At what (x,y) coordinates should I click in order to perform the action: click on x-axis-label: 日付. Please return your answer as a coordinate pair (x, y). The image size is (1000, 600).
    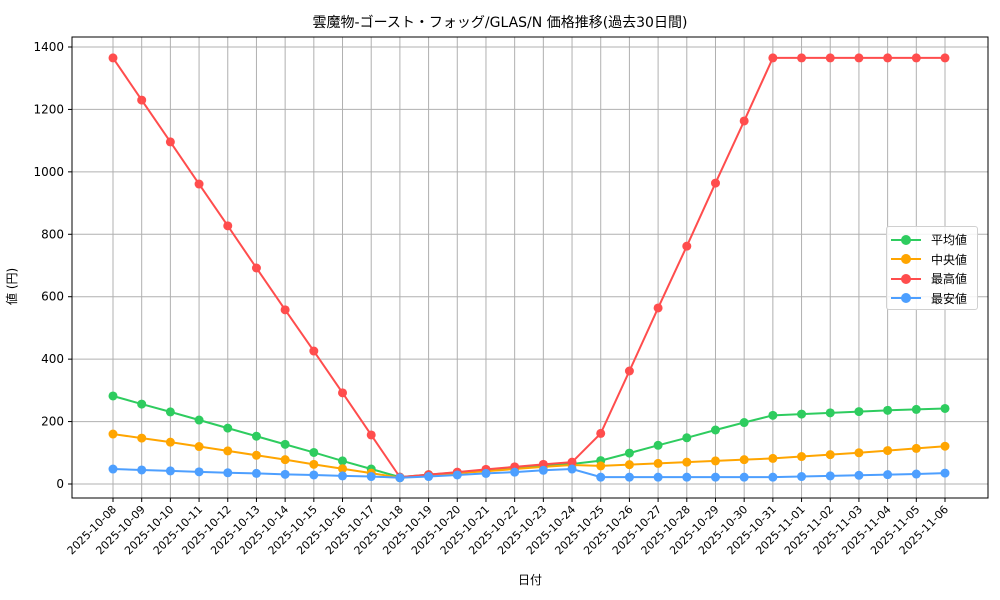
    Looking at the image, I should click on (529, 580).